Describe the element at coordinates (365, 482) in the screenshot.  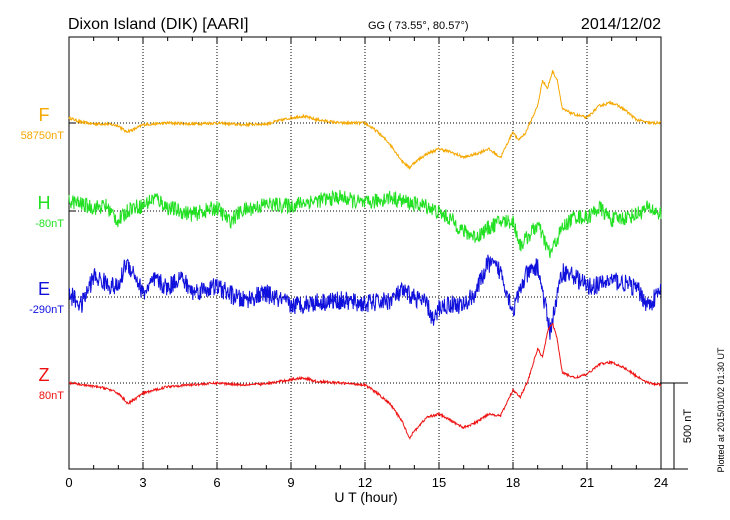
I see `x-tick-label: 12` at that location.